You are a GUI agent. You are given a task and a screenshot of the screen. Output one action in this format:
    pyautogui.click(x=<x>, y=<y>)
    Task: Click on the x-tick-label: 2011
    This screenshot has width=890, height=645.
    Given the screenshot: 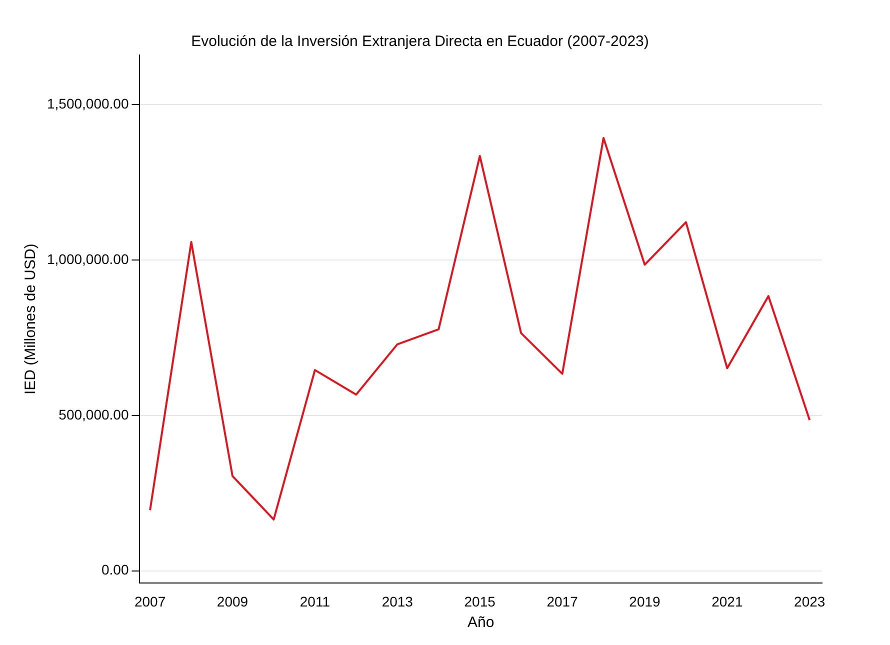 What is the action you would take?
    pyautogui.click(x=315, y=601)
    